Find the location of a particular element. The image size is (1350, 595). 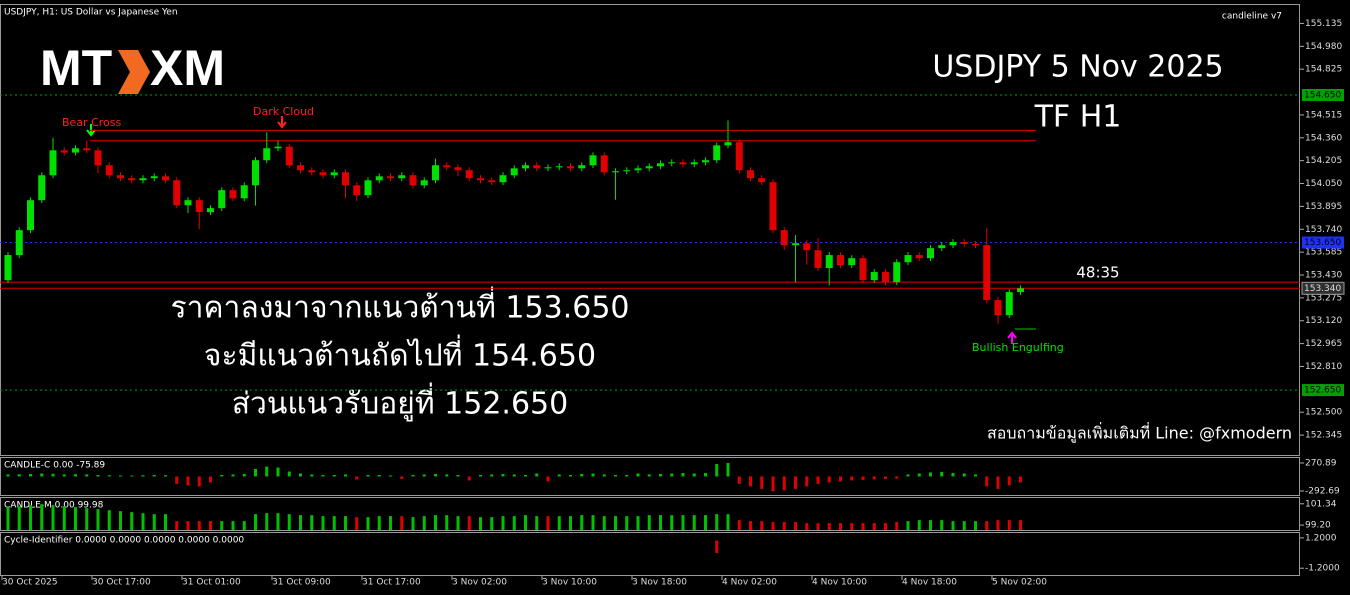

x-tick-label: 4 Nov 18:00 is located at coordinates (929, 583).